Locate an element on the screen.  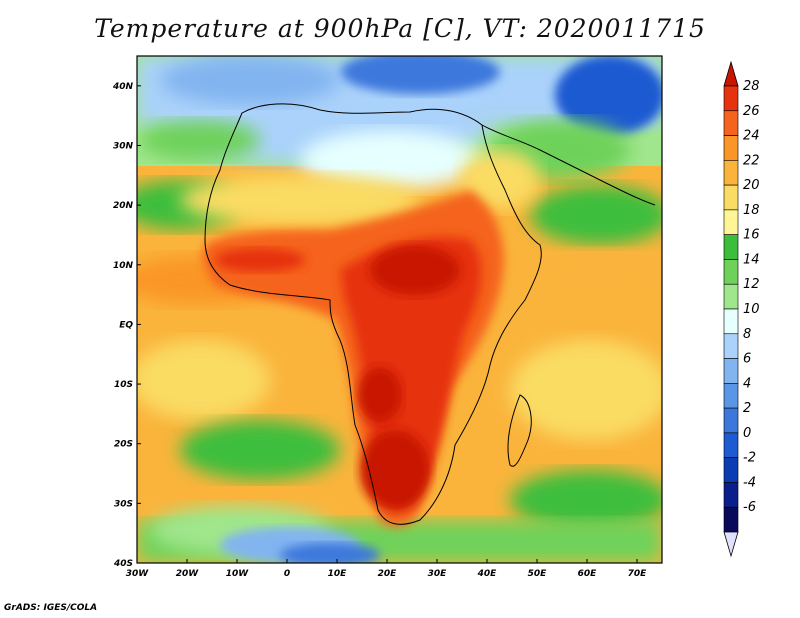
lat-tick-label: 30N is located at coordinates (123, 146).